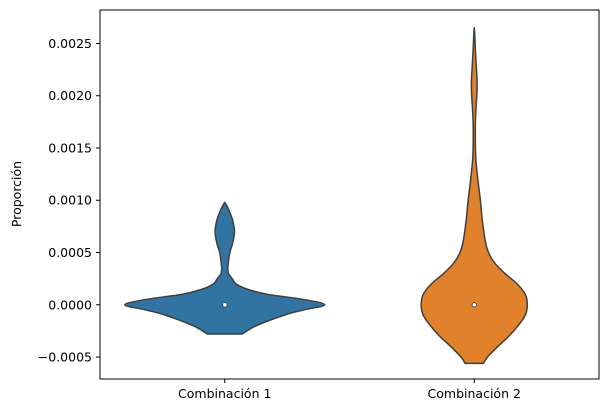  Describe the element at coordinates (70, 147) in the screenshot. I see `y-tick-label: 0.0015` at that location.